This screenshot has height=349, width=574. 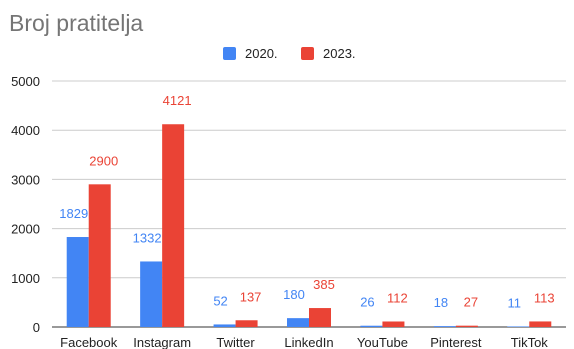 I want to click on data-label: 113, so click(x=544, y=297).